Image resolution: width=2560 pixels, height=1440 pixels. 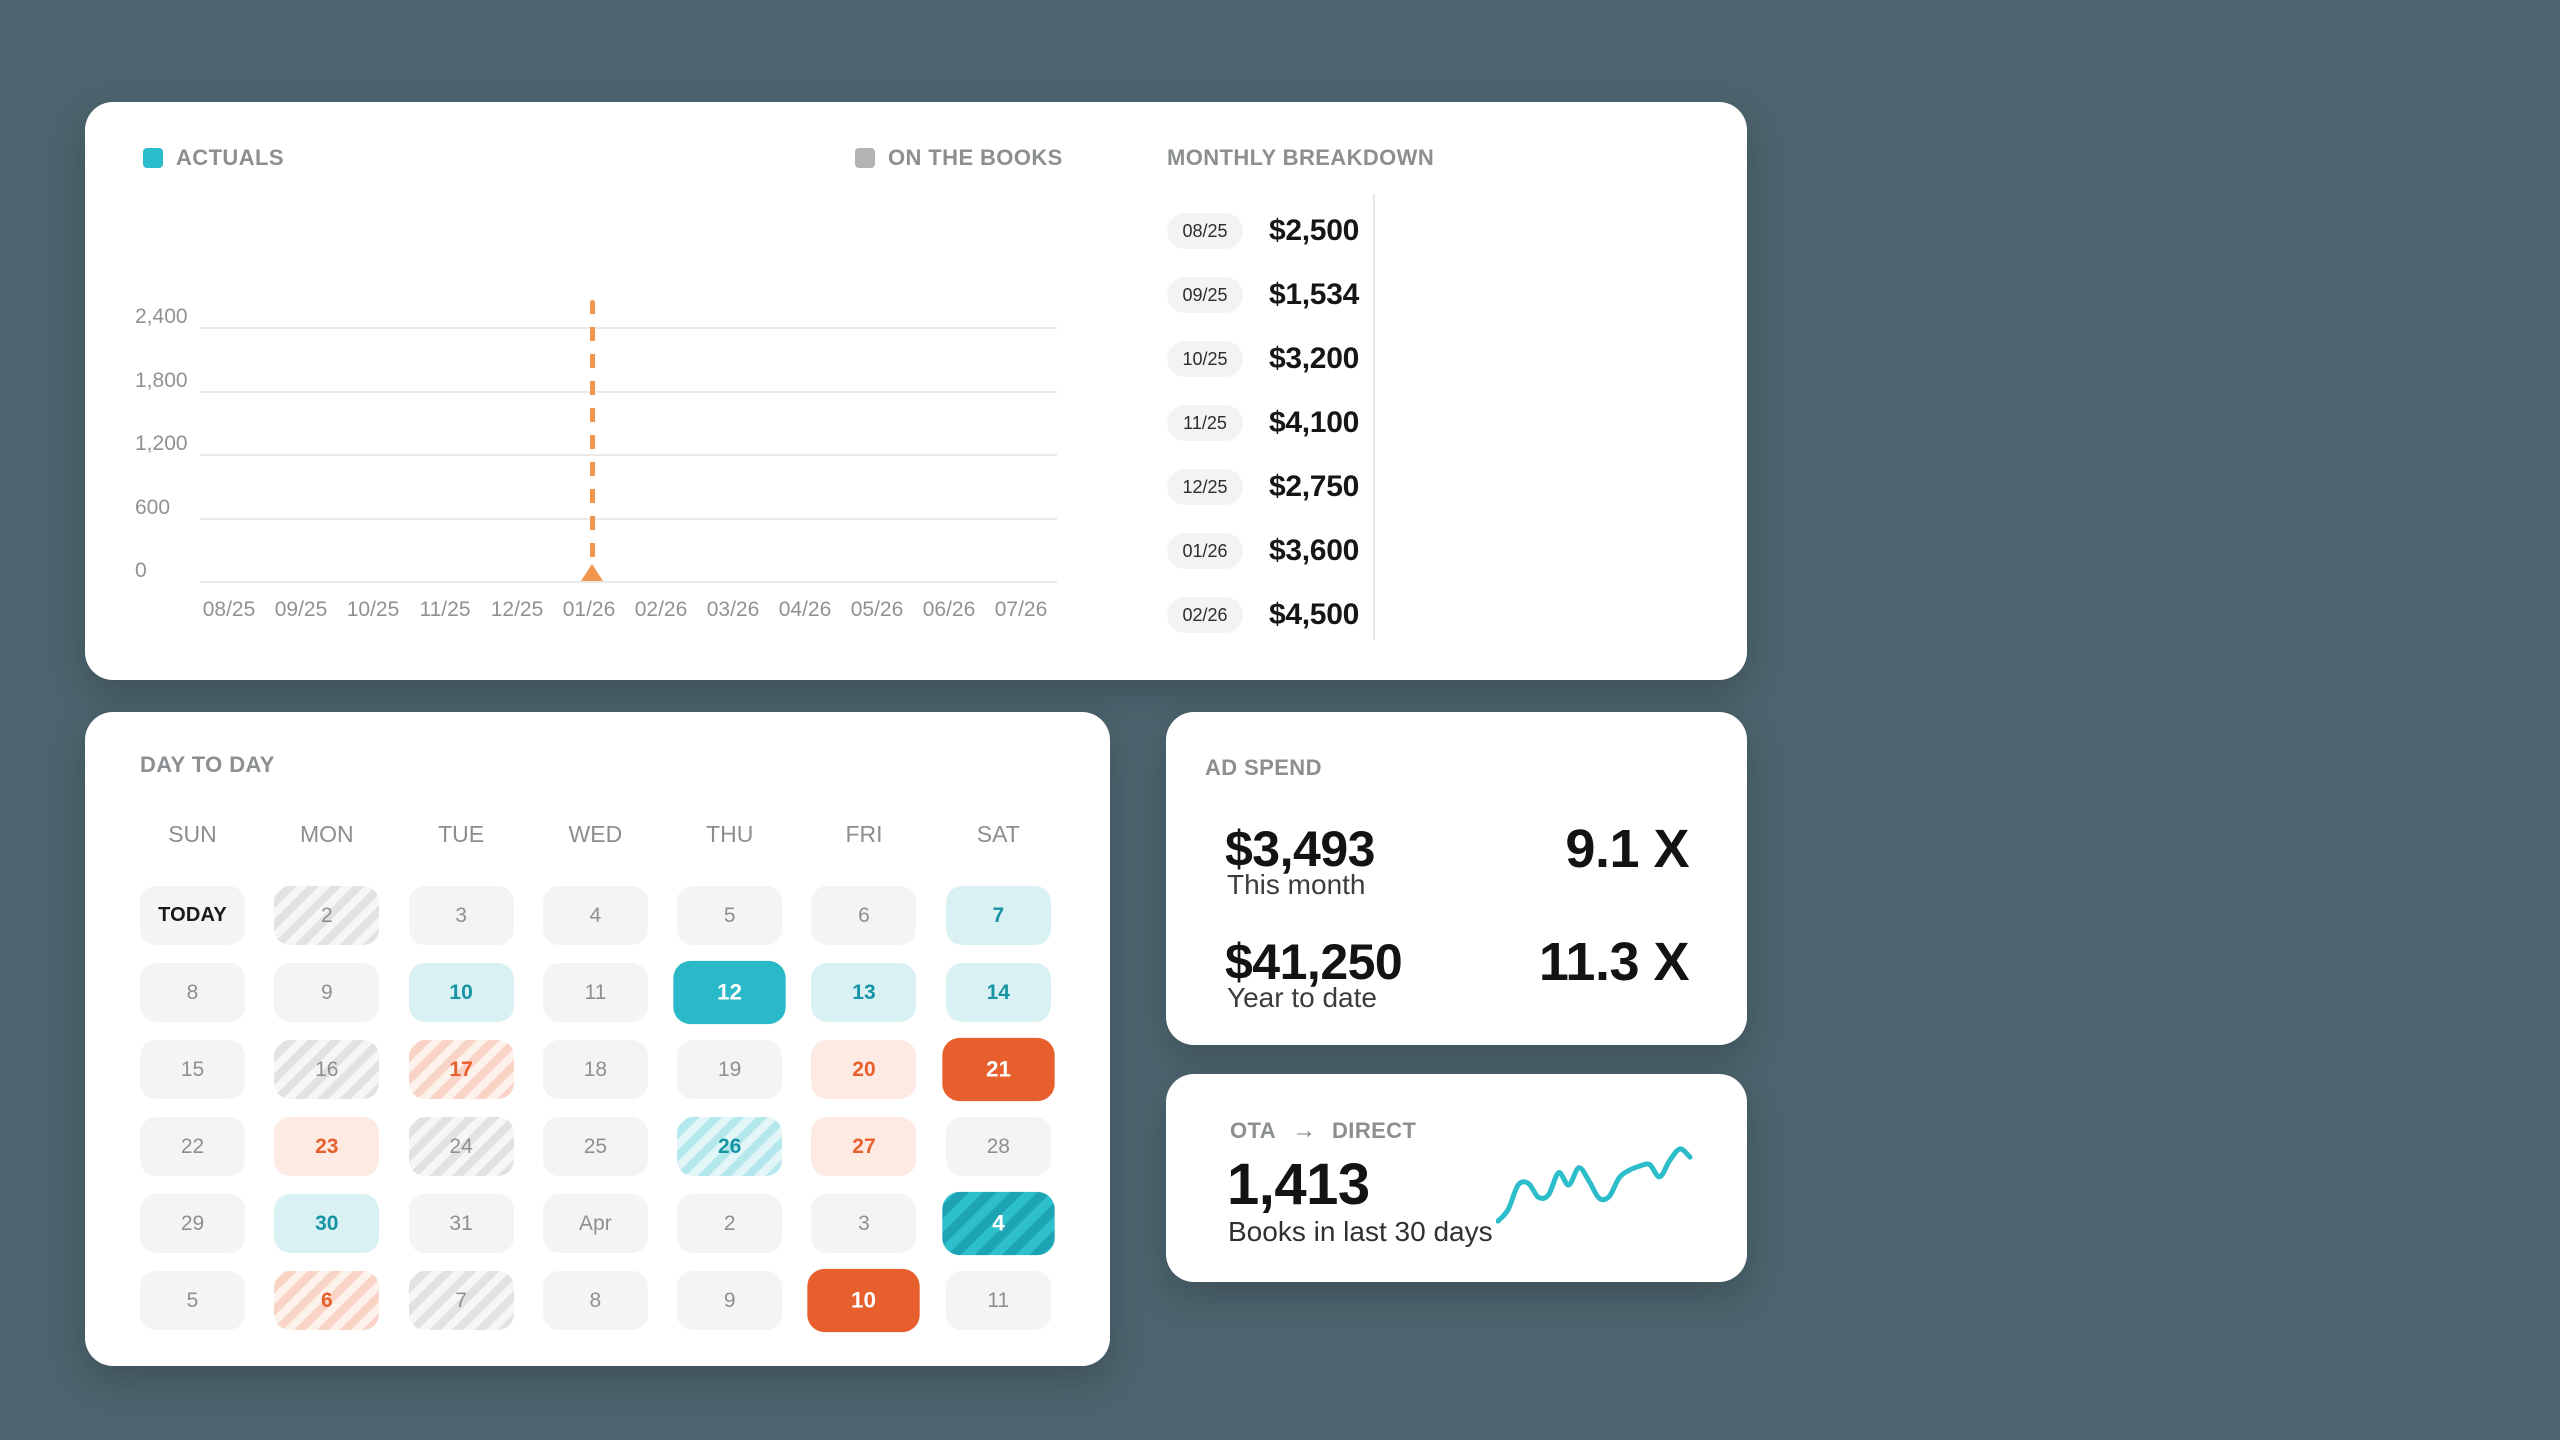 I want to click on y-axis-label: 1,200, so click(x=161, y=443).